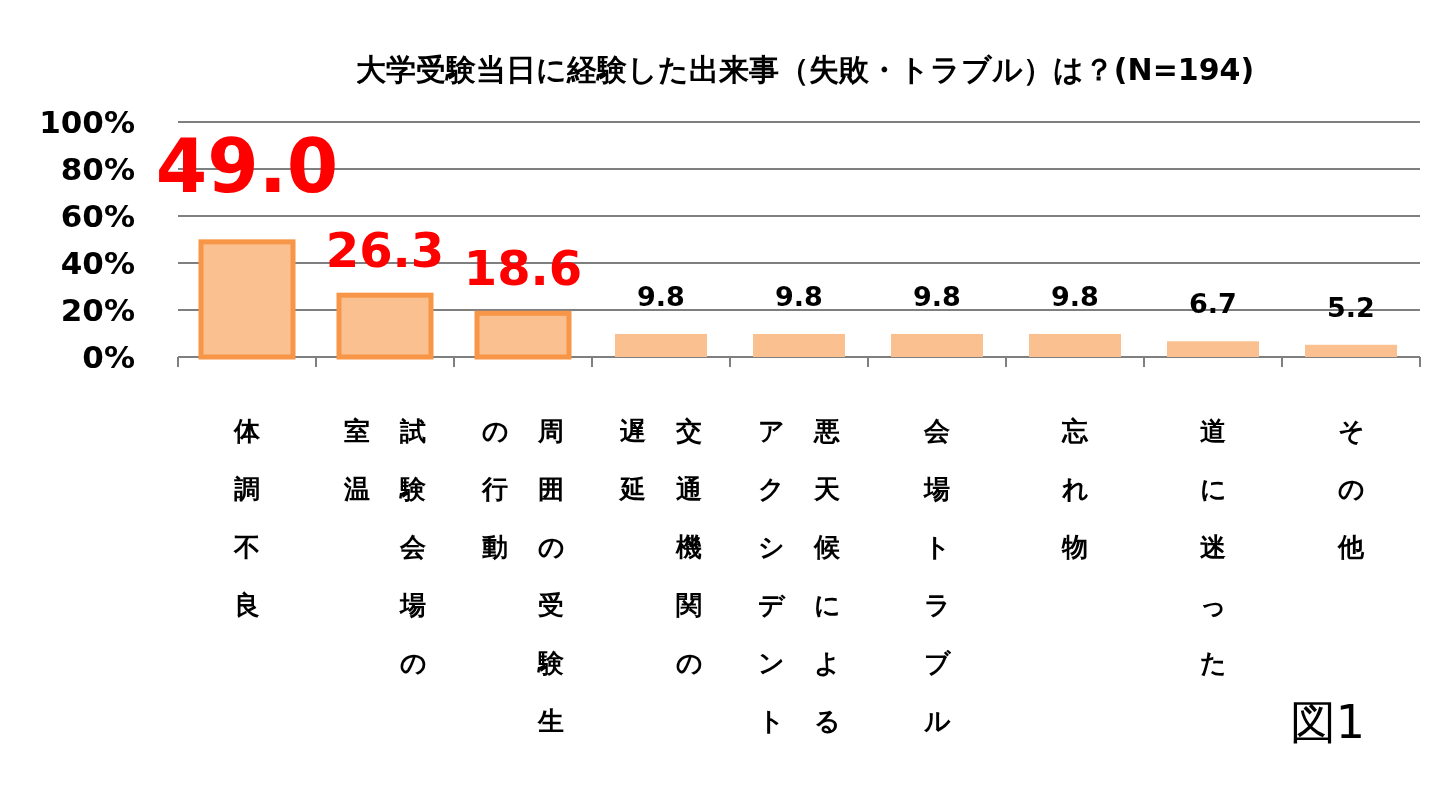 The height and width of the screenshot is (787, 1441). What do you see at coordinates (385, 547) in the screenshot?
I see `category-label: 試験会場の室温` at bounding box center [385, 547].